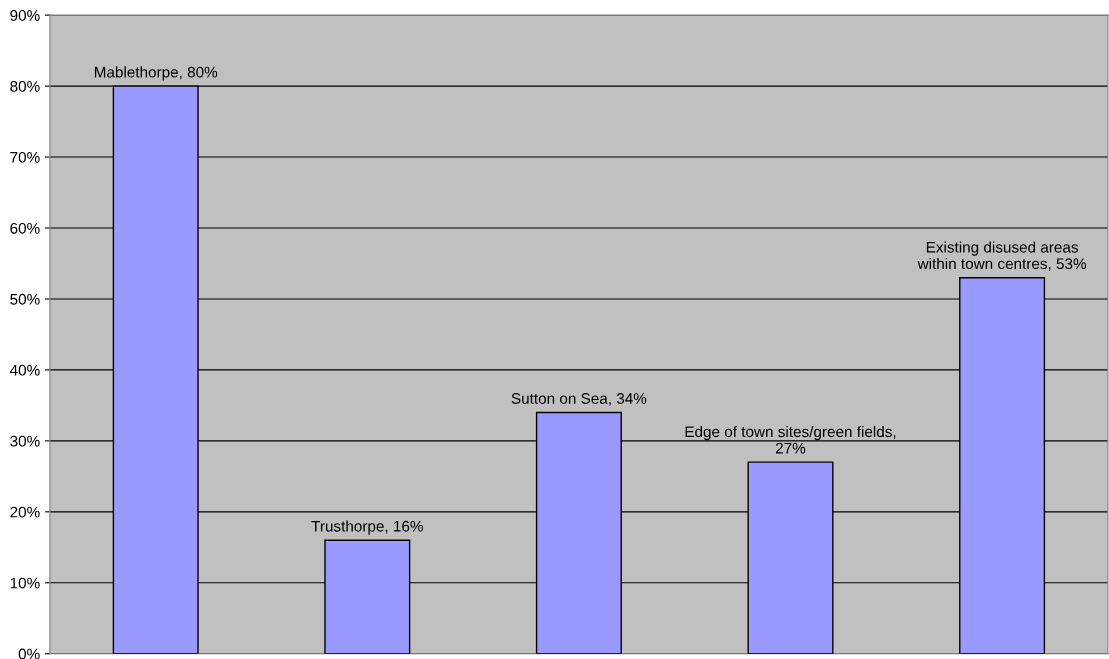 This screenshot has height=659, width=1109. I want to click on y-tick-label: 40%, so click(24, 370).